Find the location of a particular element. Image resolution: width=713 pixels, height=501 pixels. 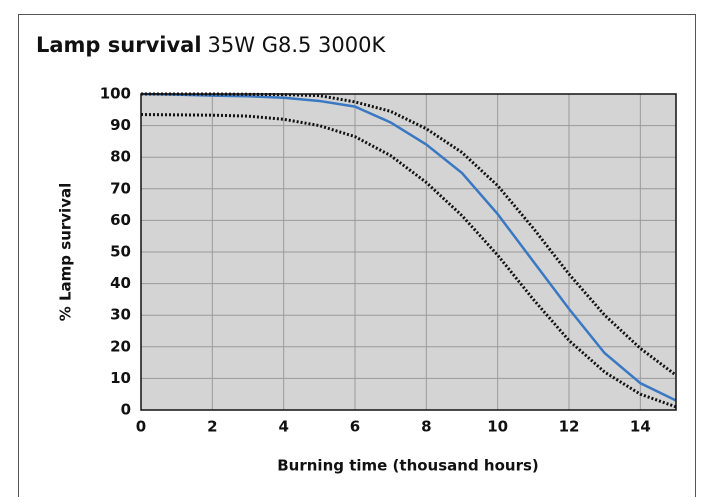

y-axis-label: % Lamp survival is located at coordinates (66, 252).